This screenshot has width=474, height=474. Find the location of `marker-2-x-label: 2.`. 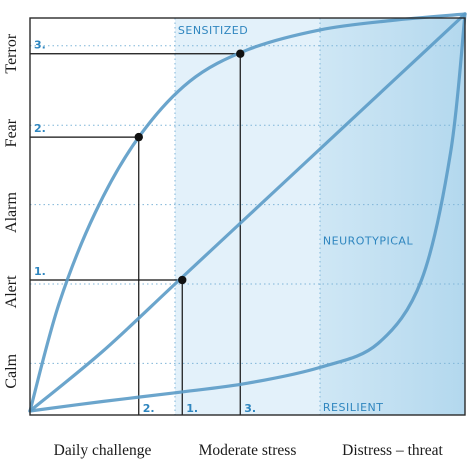

marker-2-x-label: 2. is located at coordinates (149, 408).